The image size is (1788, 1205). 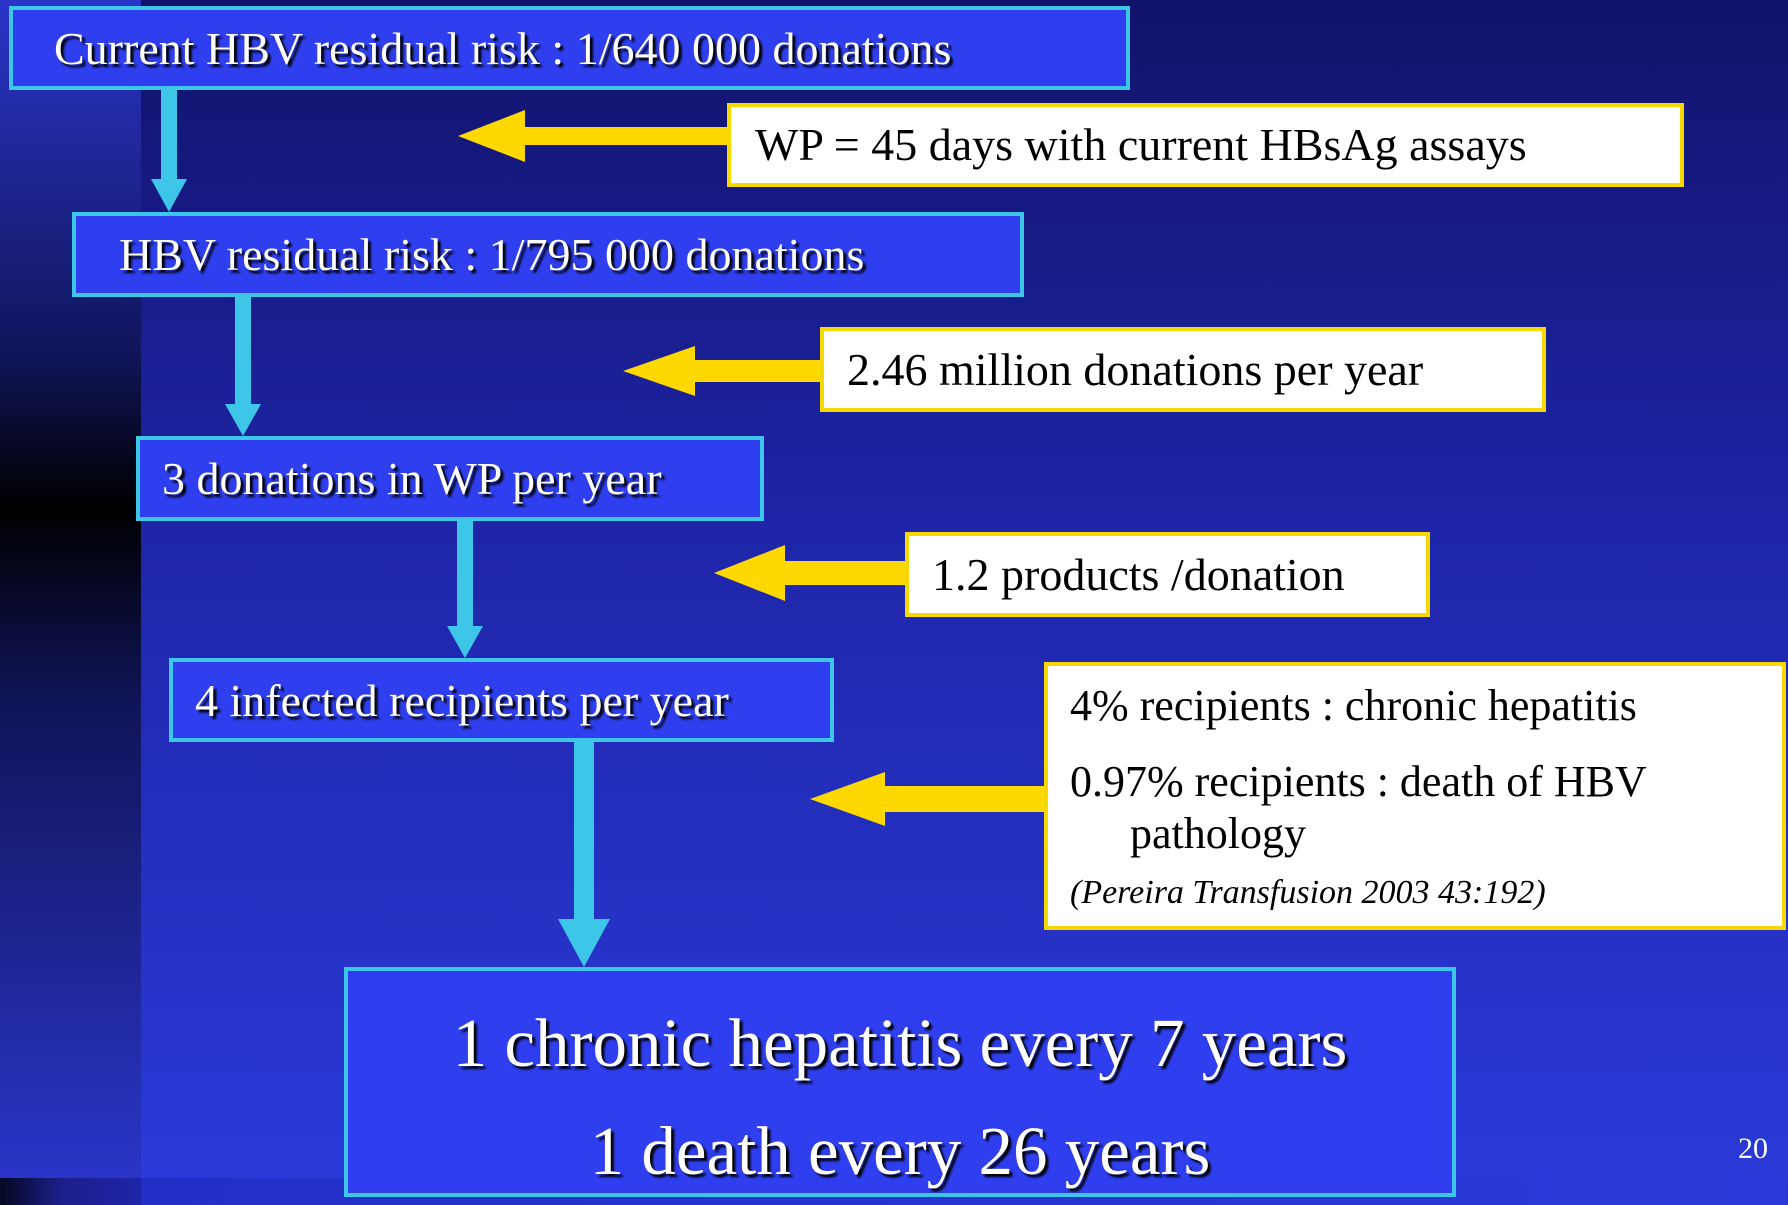 I want to click on factor-box: 2.46 million donations per year, so click(x=1183, y=369).